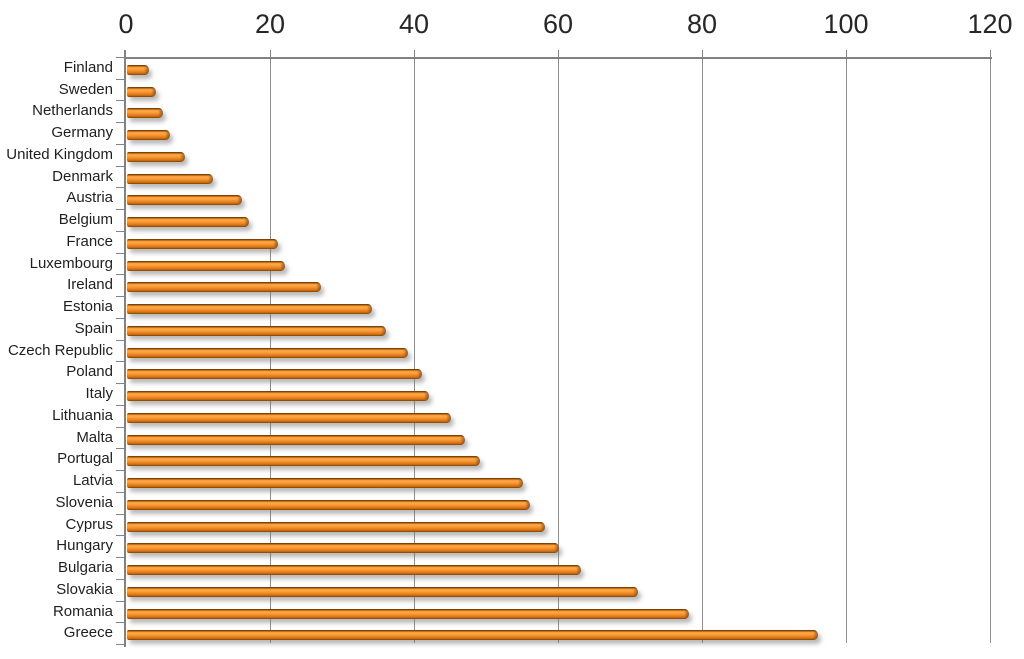 Image resolution: width=1024 pixels, height=659 pixels. Describe the element at coordinates (93, 328) in the screenshot. I see `category-label: Spain` at that location.